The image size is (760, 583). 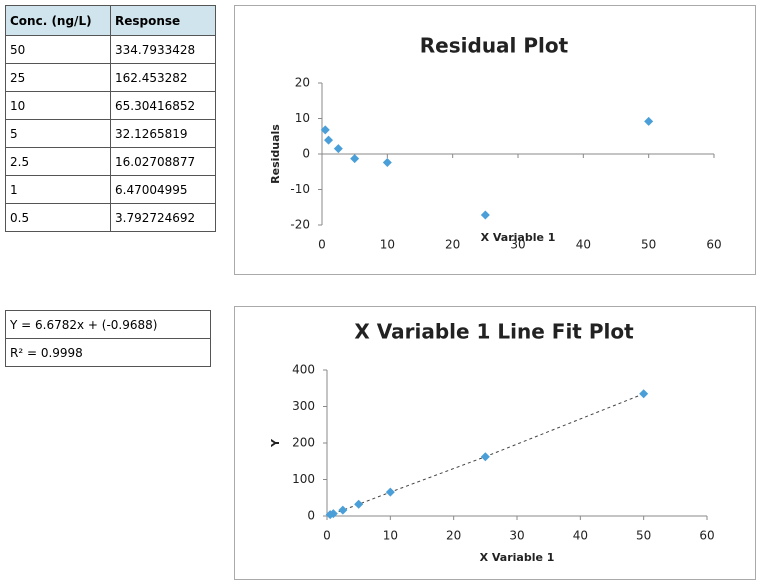 I want to click on table-row: 5 32.1265819, so click(x=110, y=133).